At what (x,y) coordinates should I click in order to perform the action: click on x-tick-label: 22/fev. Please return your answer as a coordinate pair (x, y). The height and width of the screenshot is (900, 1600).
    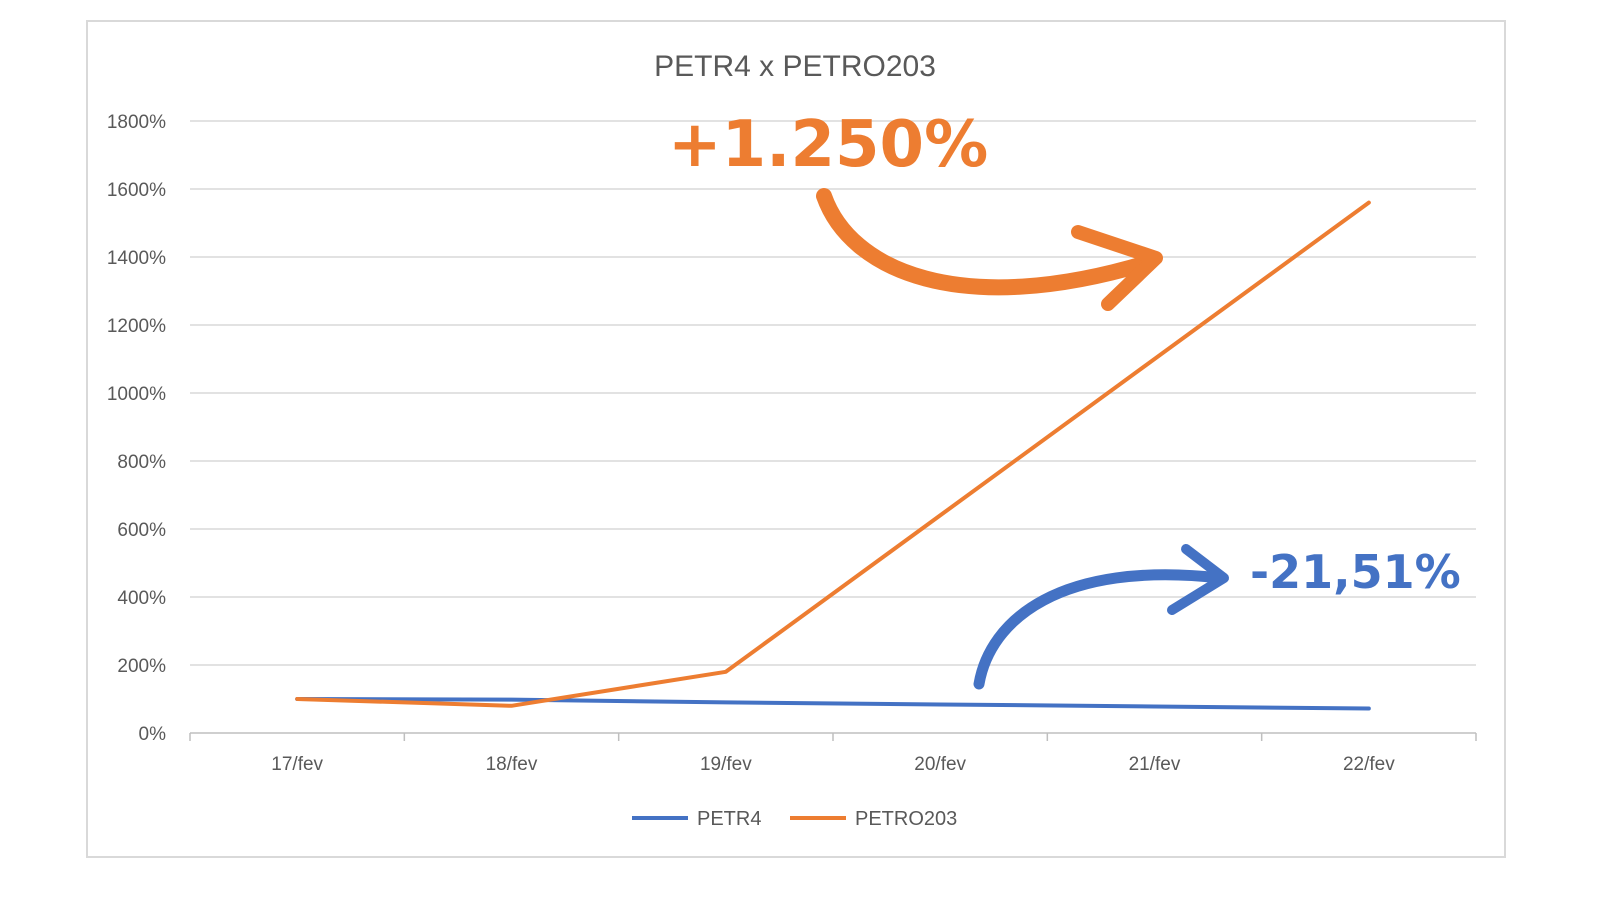
    Looking at the image, I should click on (1369, 764).